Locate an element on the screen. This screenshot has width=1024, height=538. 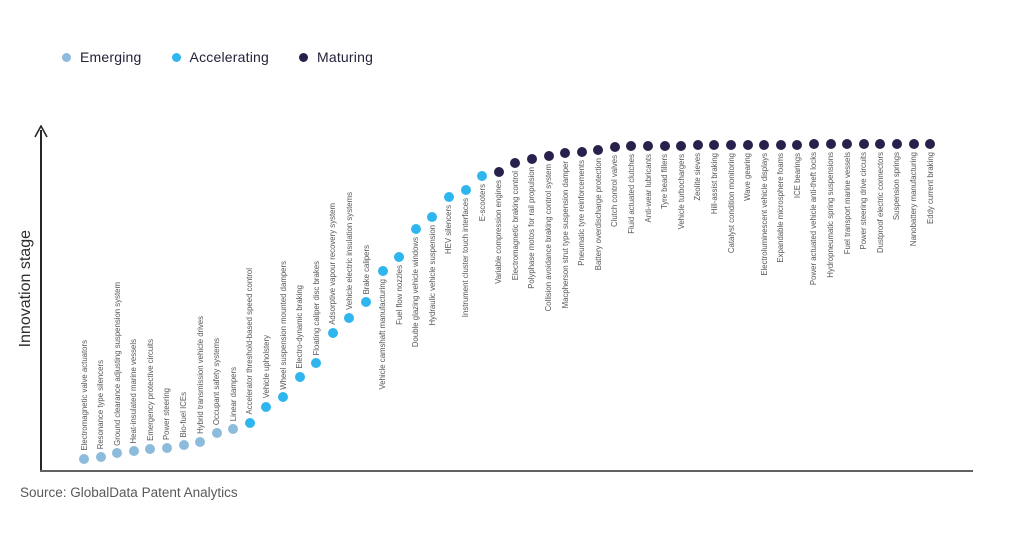
legend-label: Maturing is located at coordinates (345, 57).